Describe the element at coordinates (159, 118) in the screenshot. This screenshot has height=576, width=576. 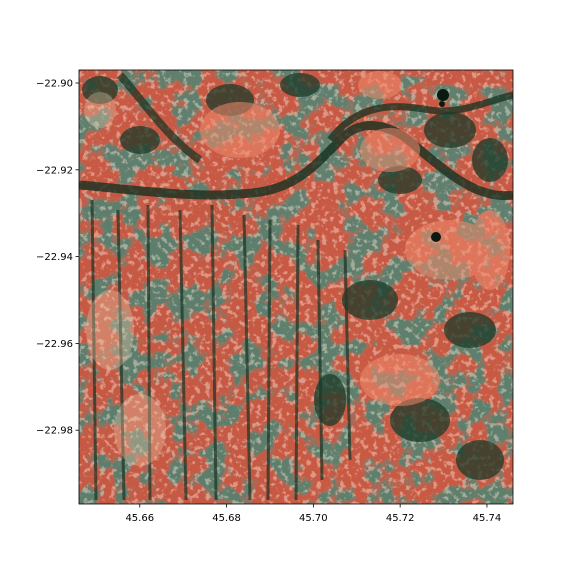
I see `drainage-branch-northwest` at that location.